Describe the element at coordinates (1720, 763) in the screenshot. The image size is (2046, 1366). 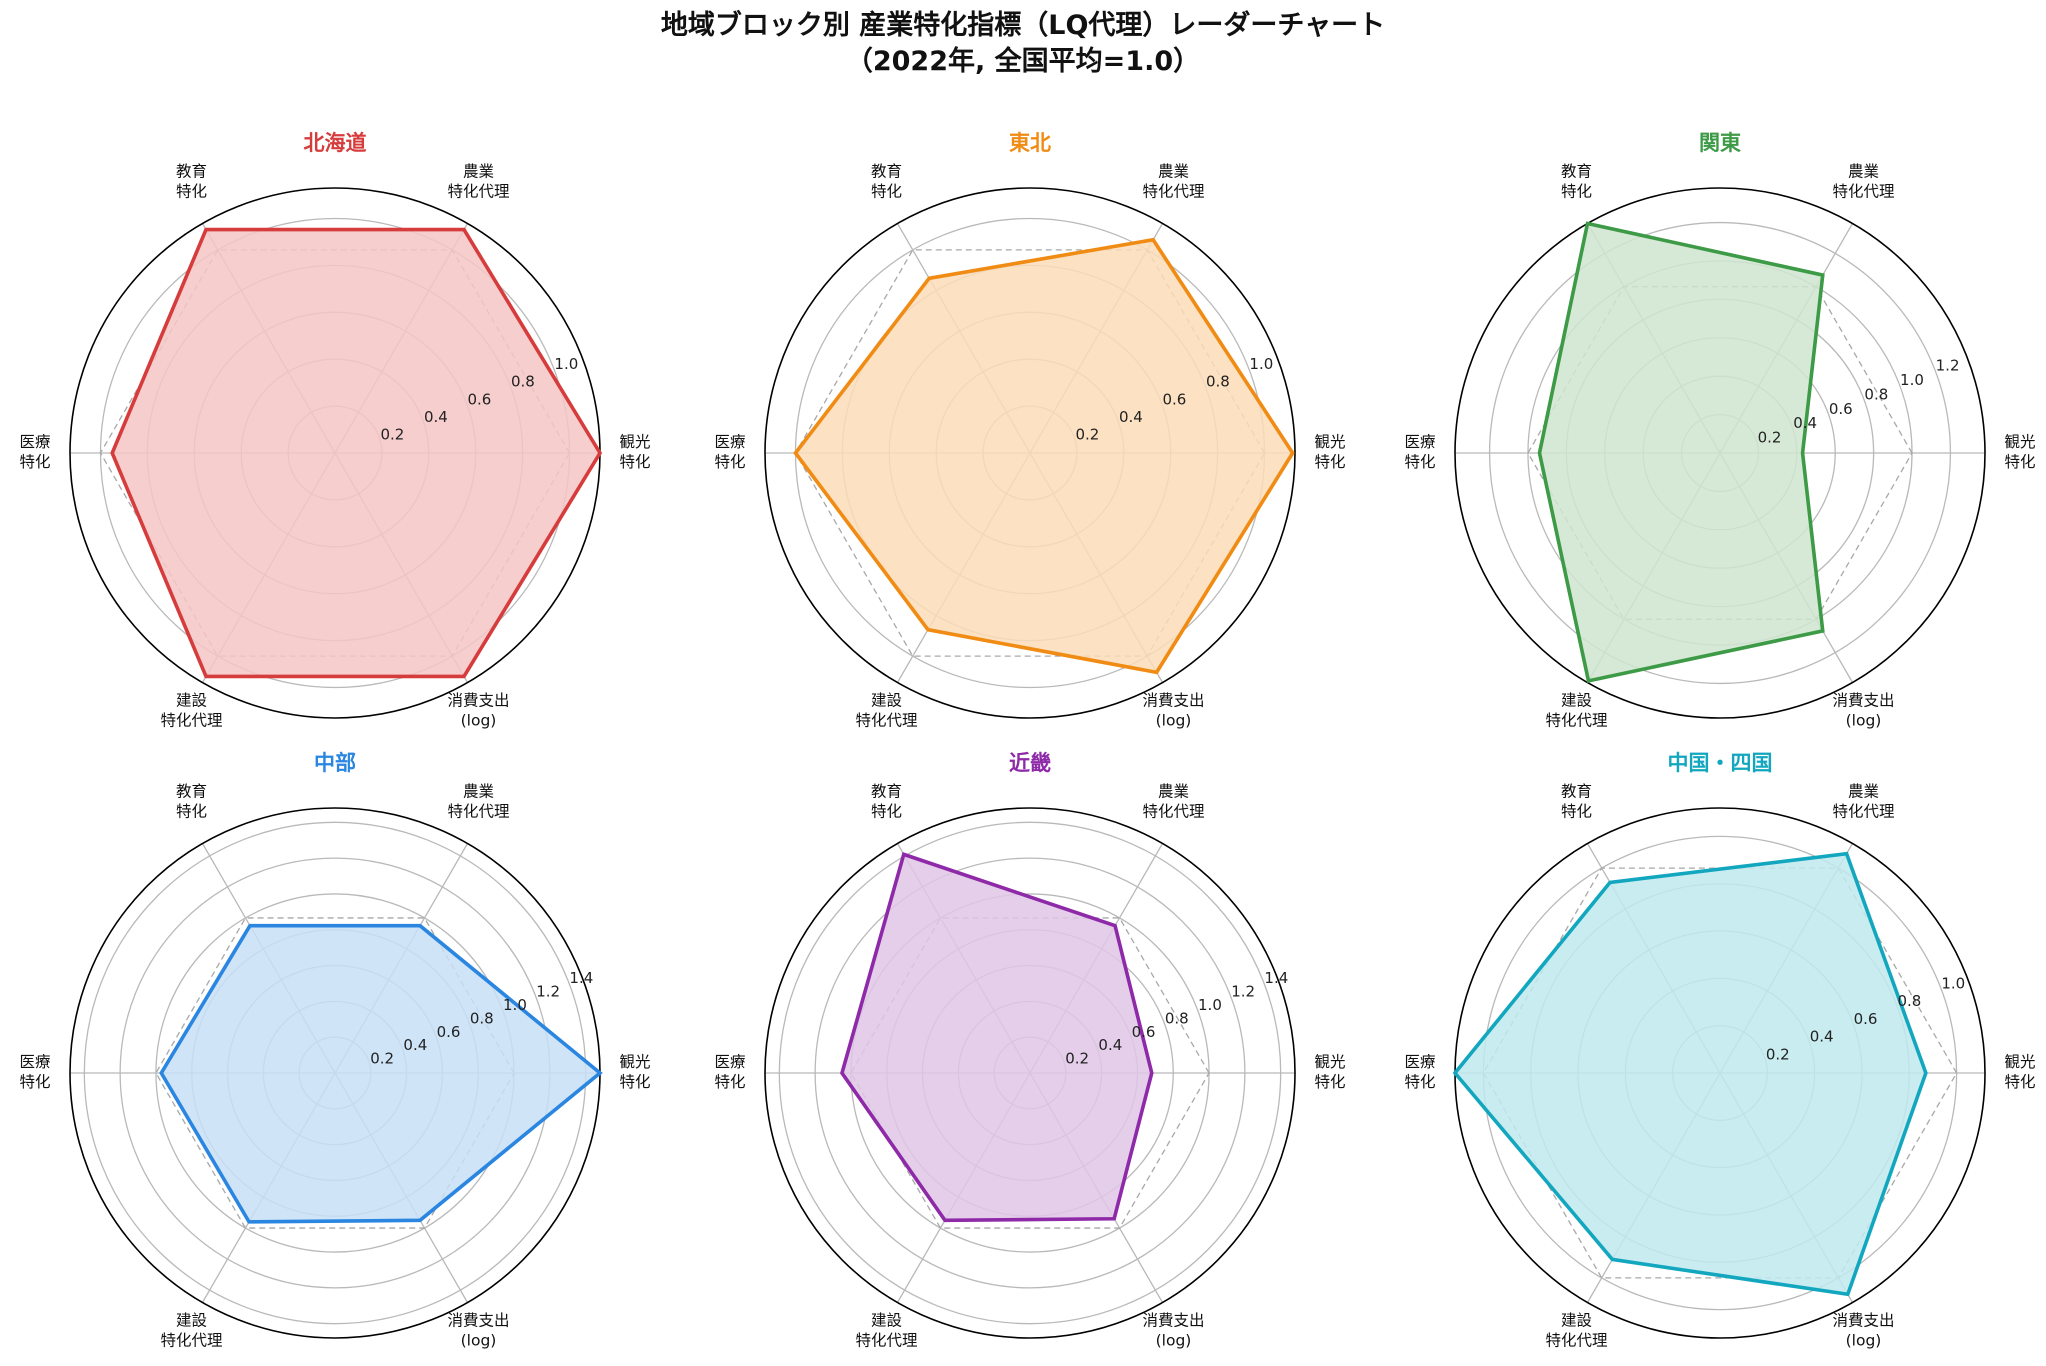
I see `panel-title: 中国・四国` at that location.